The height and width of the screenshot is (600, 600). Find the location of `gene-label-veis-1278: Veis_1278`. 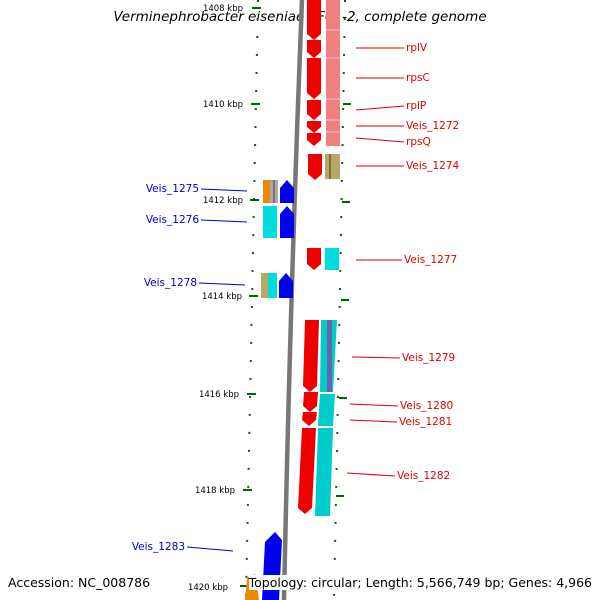

gene-label-veis-1278: Veis_1278 is located at coordinates (170, 283).